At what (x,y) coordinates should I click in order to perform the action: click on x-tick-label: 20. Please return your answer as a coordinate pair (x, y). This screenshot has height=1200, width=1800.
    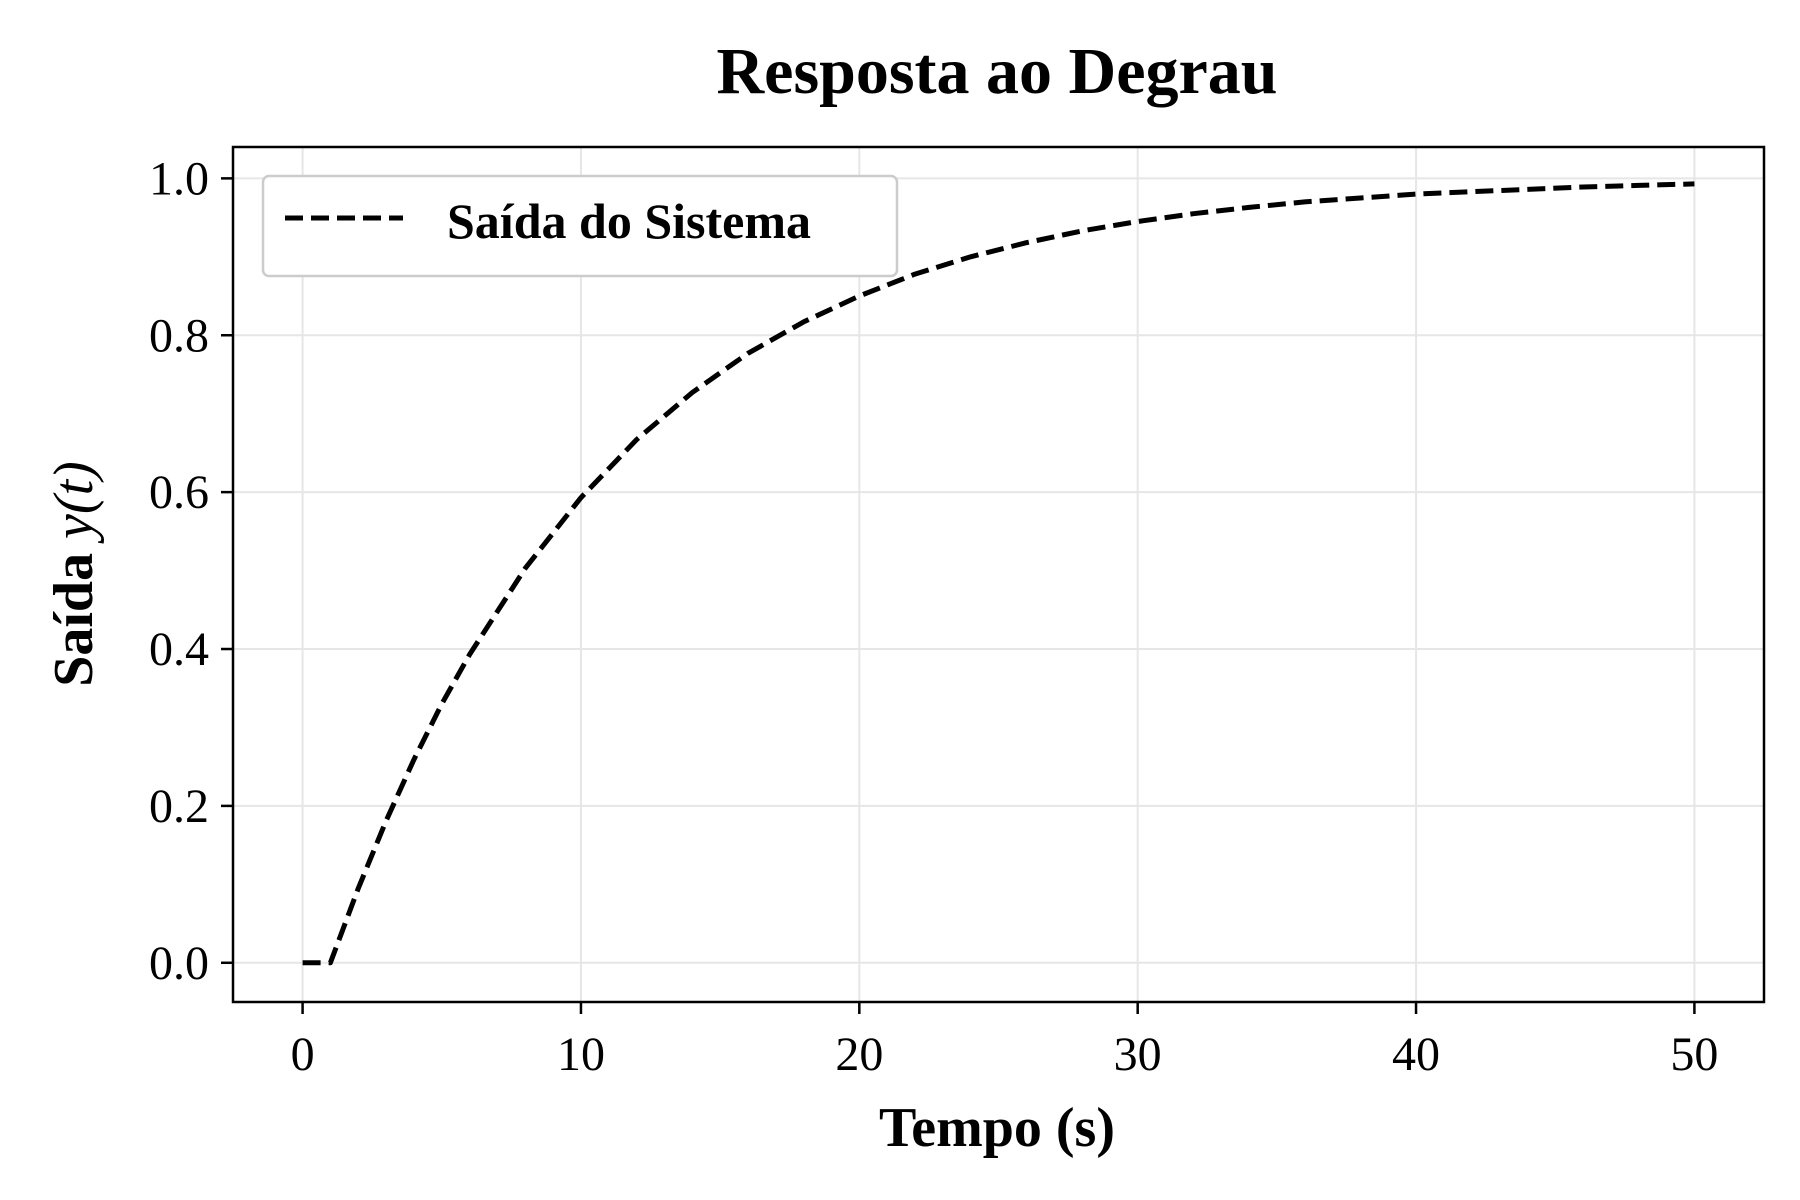
    Looking at the image, I should click on (859, 1054).